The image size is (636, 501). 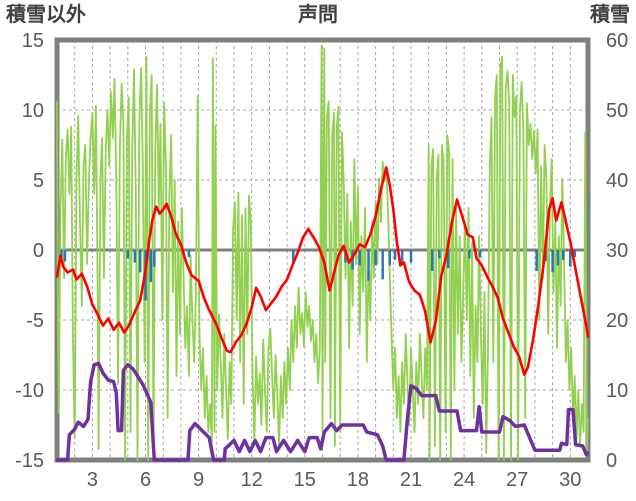 What do you see at coordinates (46, 15) in the screenshot?
I see `left-axis-title: 積雪以外` at bounding box center [46, 15].